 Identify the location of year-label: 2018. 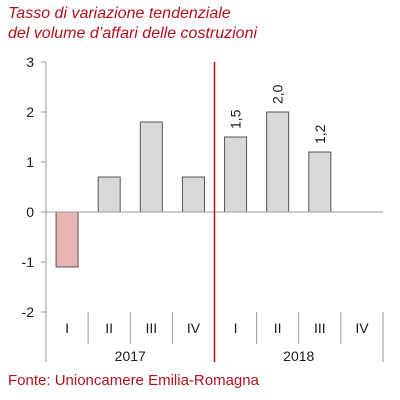
(298, 356).